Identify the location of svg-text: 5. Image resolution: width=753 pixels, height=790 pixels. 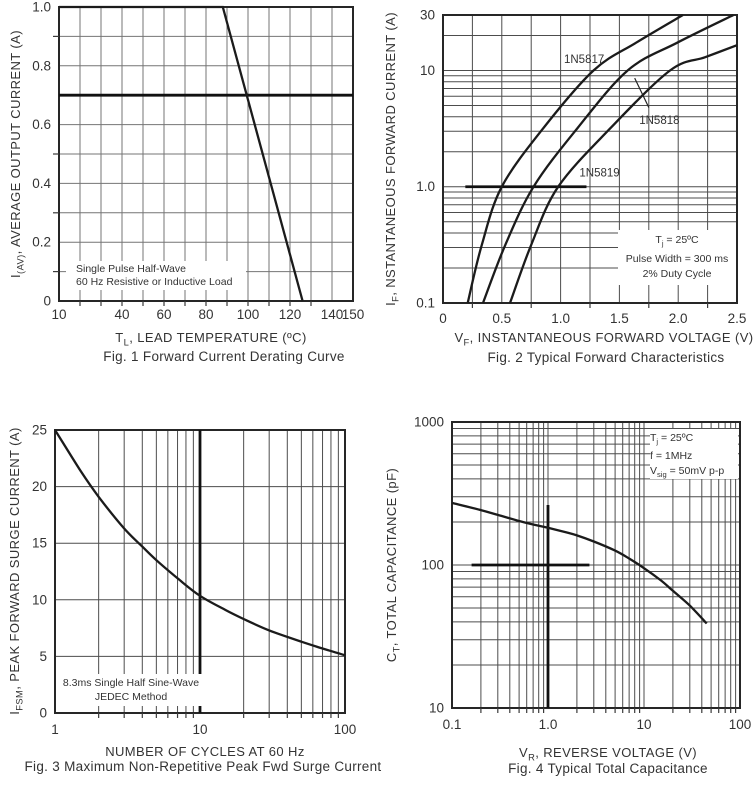
(43, 656).